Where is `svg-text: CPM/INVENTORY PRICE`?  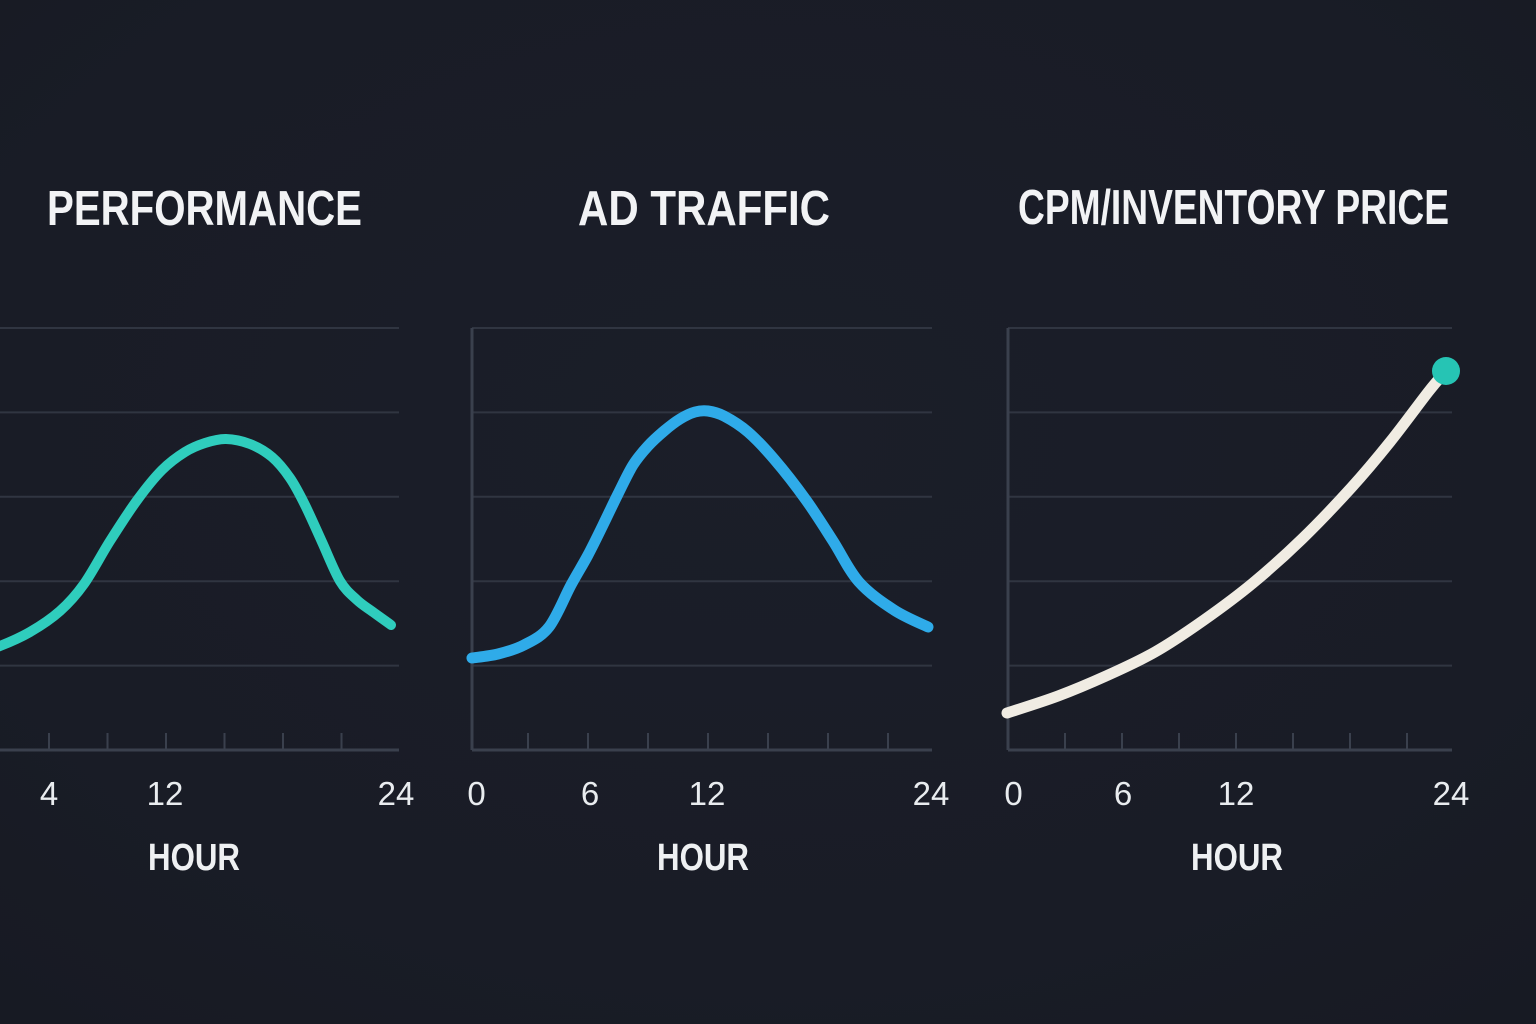
svg-text: CPM/INVENTORY PRICE is located at coordinates (1233, 208).